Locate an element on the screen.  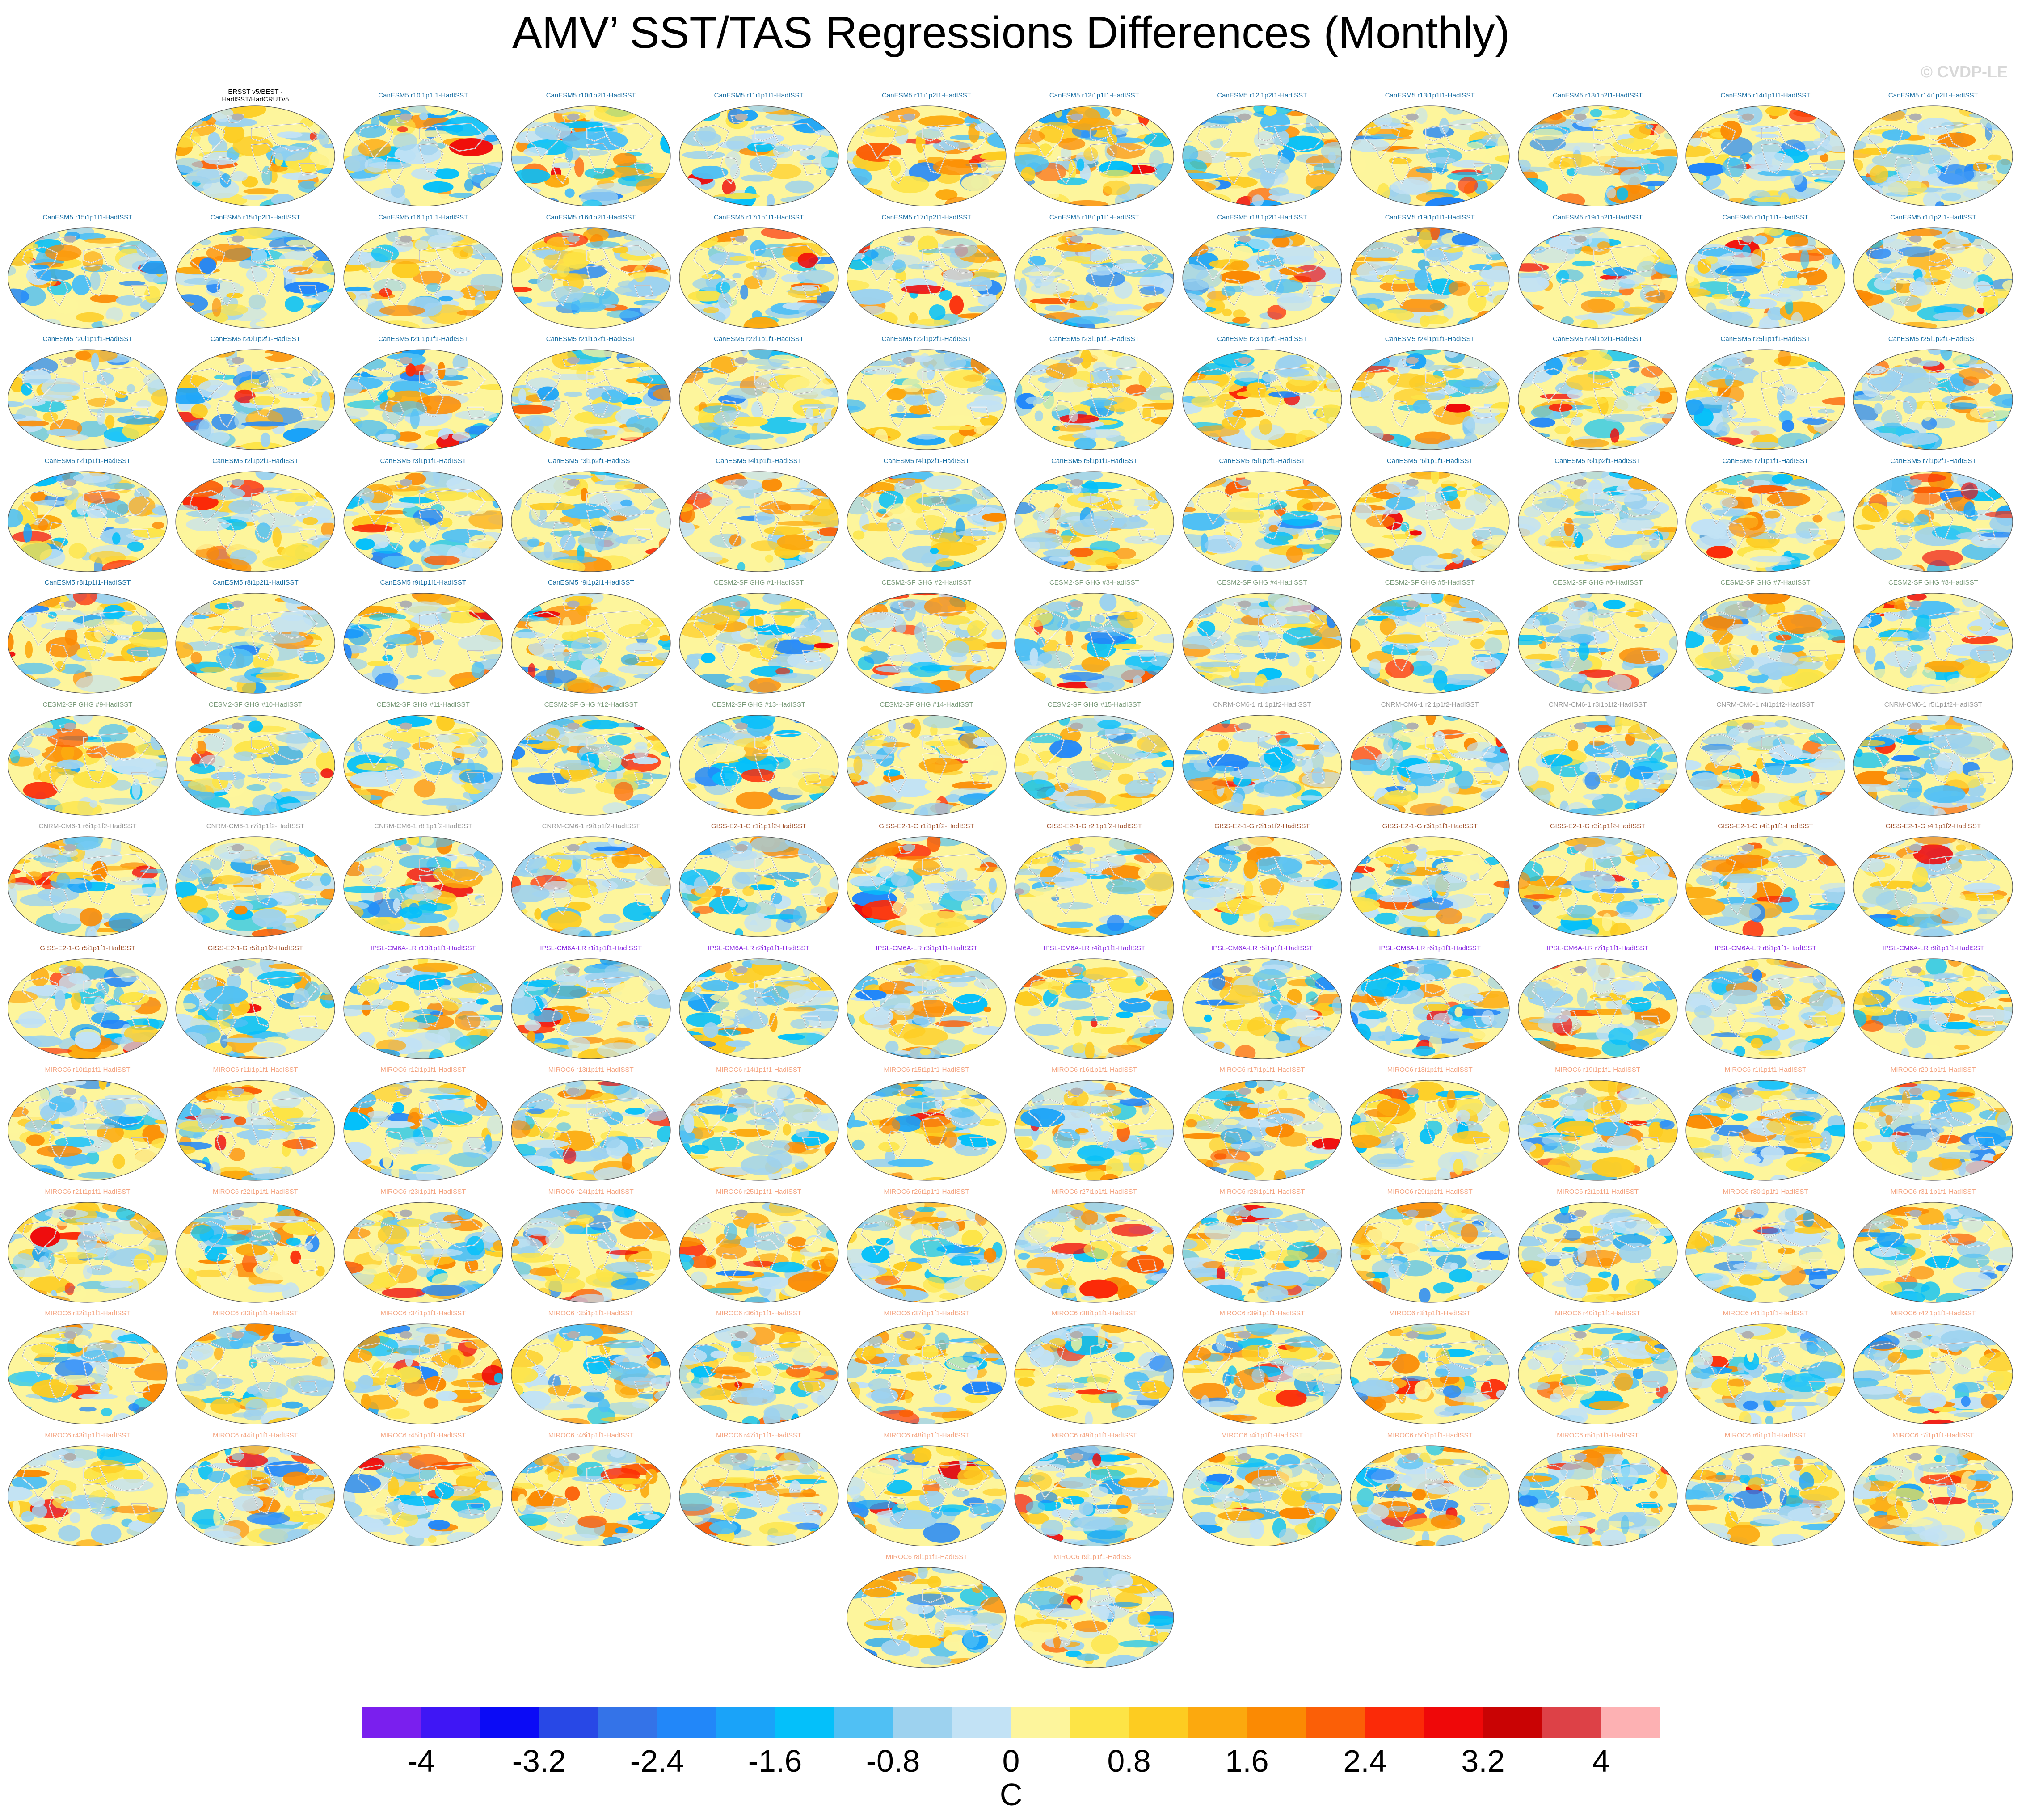
map-panel-title: CanESM5 r20i1p1f1-HadISST is located at coordinates (88, 339).